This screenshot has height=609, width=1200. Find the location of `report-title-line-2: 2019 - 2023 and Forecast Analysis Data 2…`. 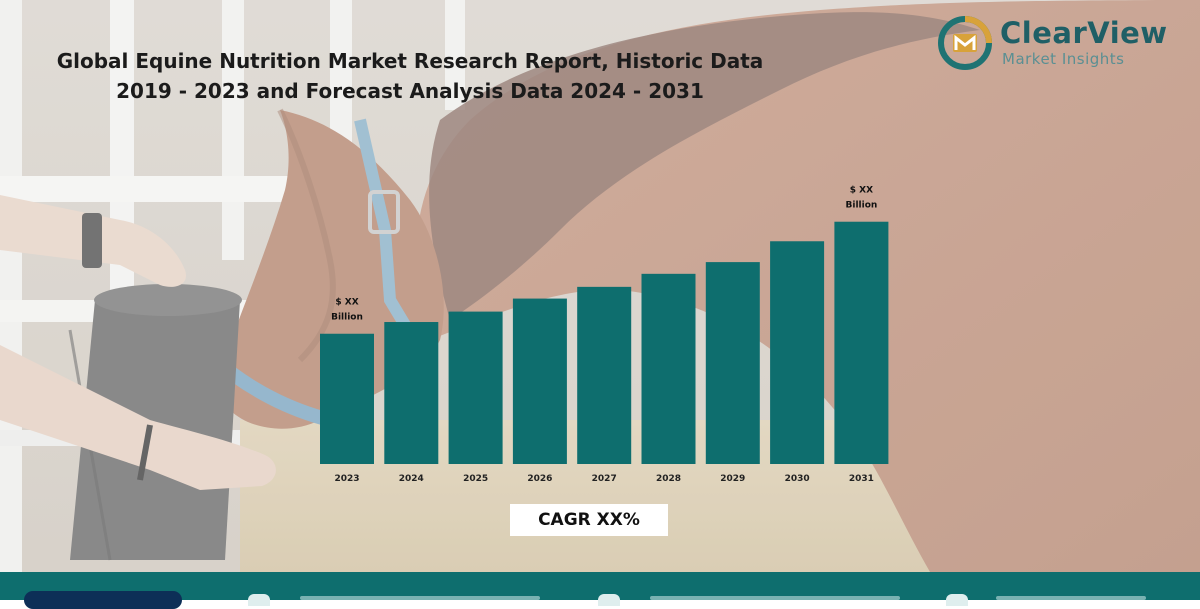

report-title-line-2: 2019 - 2023 and Forecast Analysis Data 2… is located at coordinates (410, 91).